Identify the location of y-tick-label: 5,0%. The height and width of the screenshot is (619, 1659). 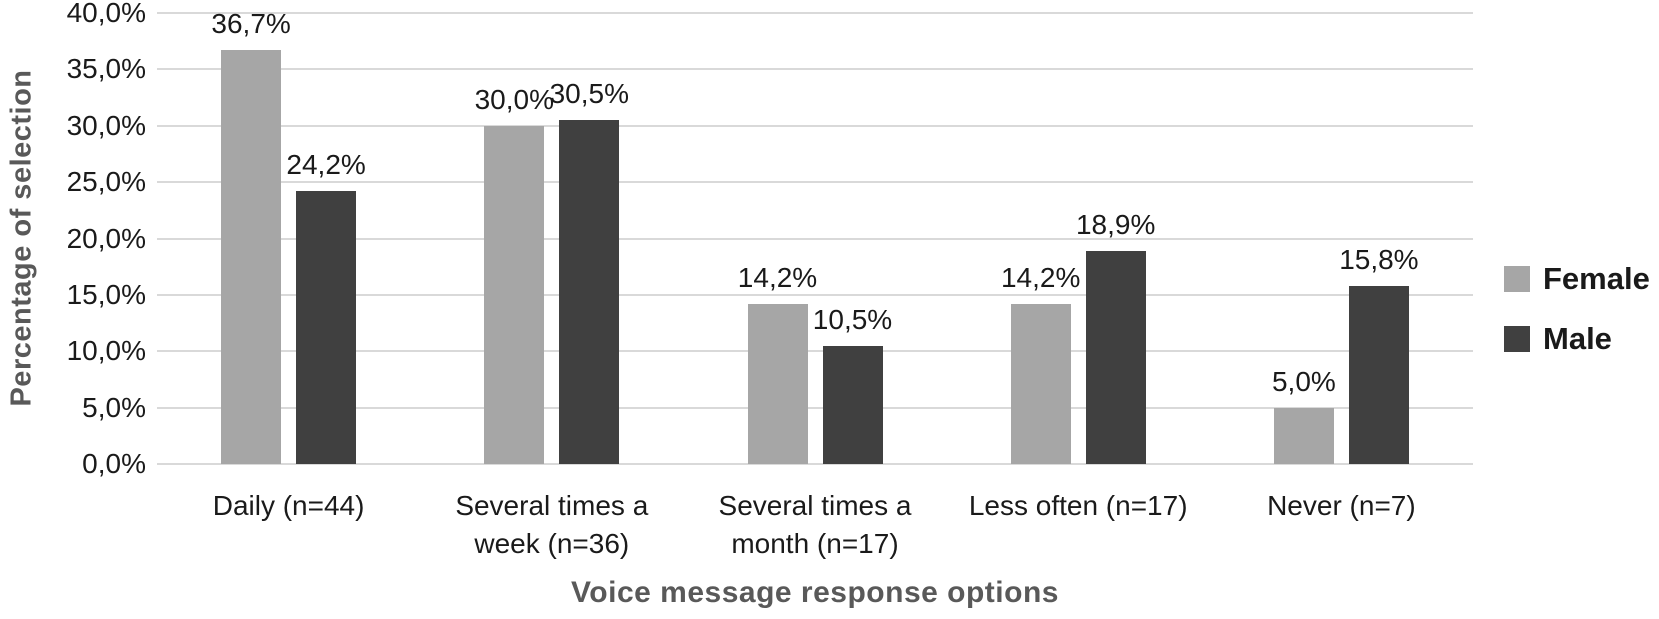
(114, 407).